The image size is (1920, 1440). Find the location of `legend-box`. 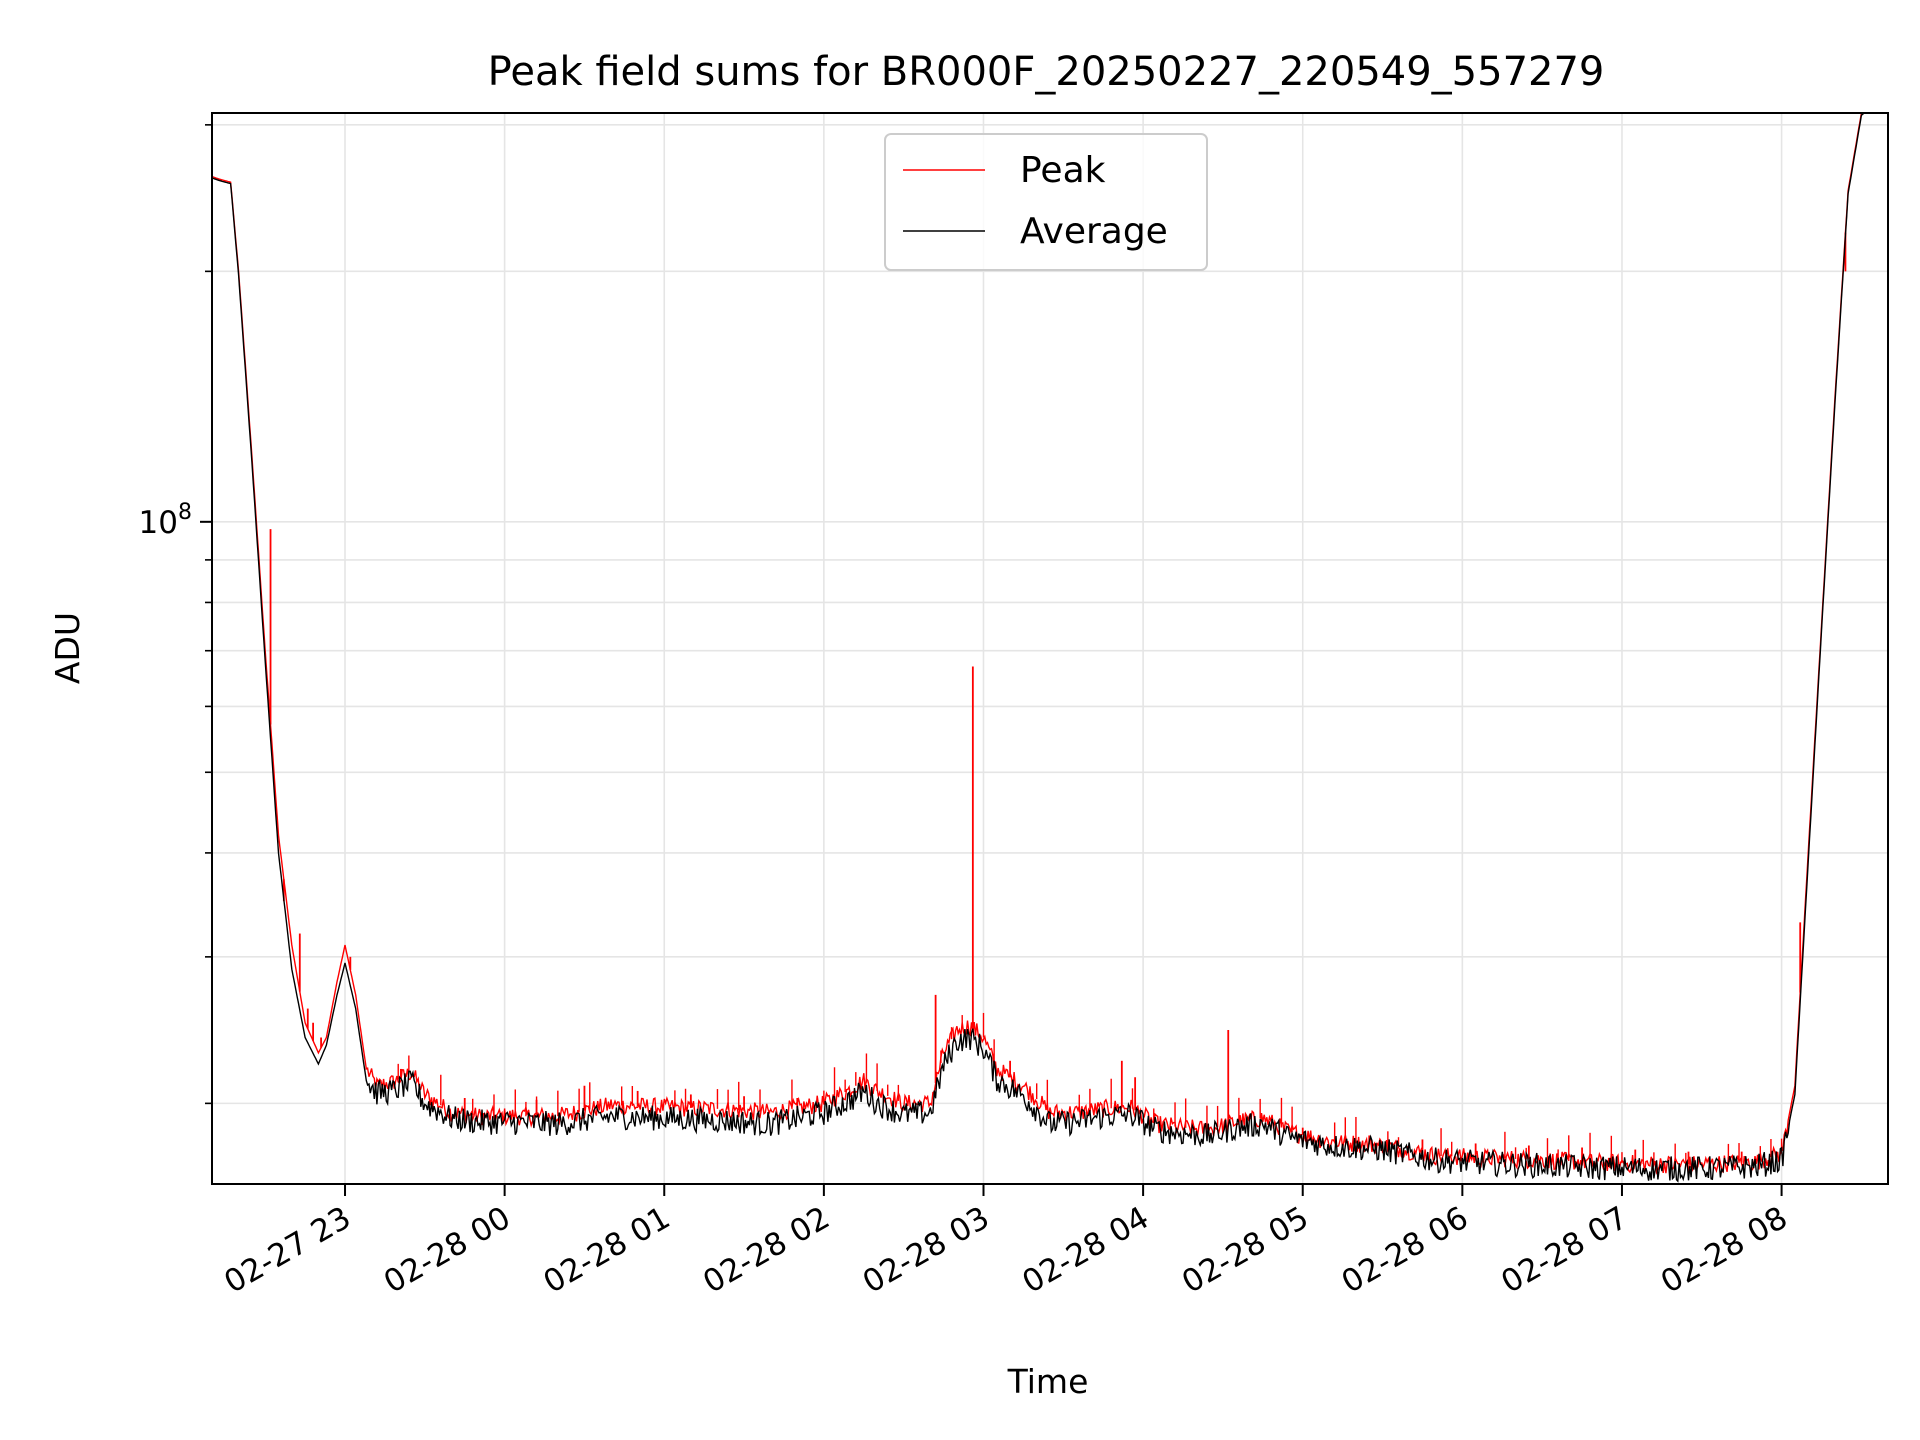

legend-box is located at coordinates (1046, 202).